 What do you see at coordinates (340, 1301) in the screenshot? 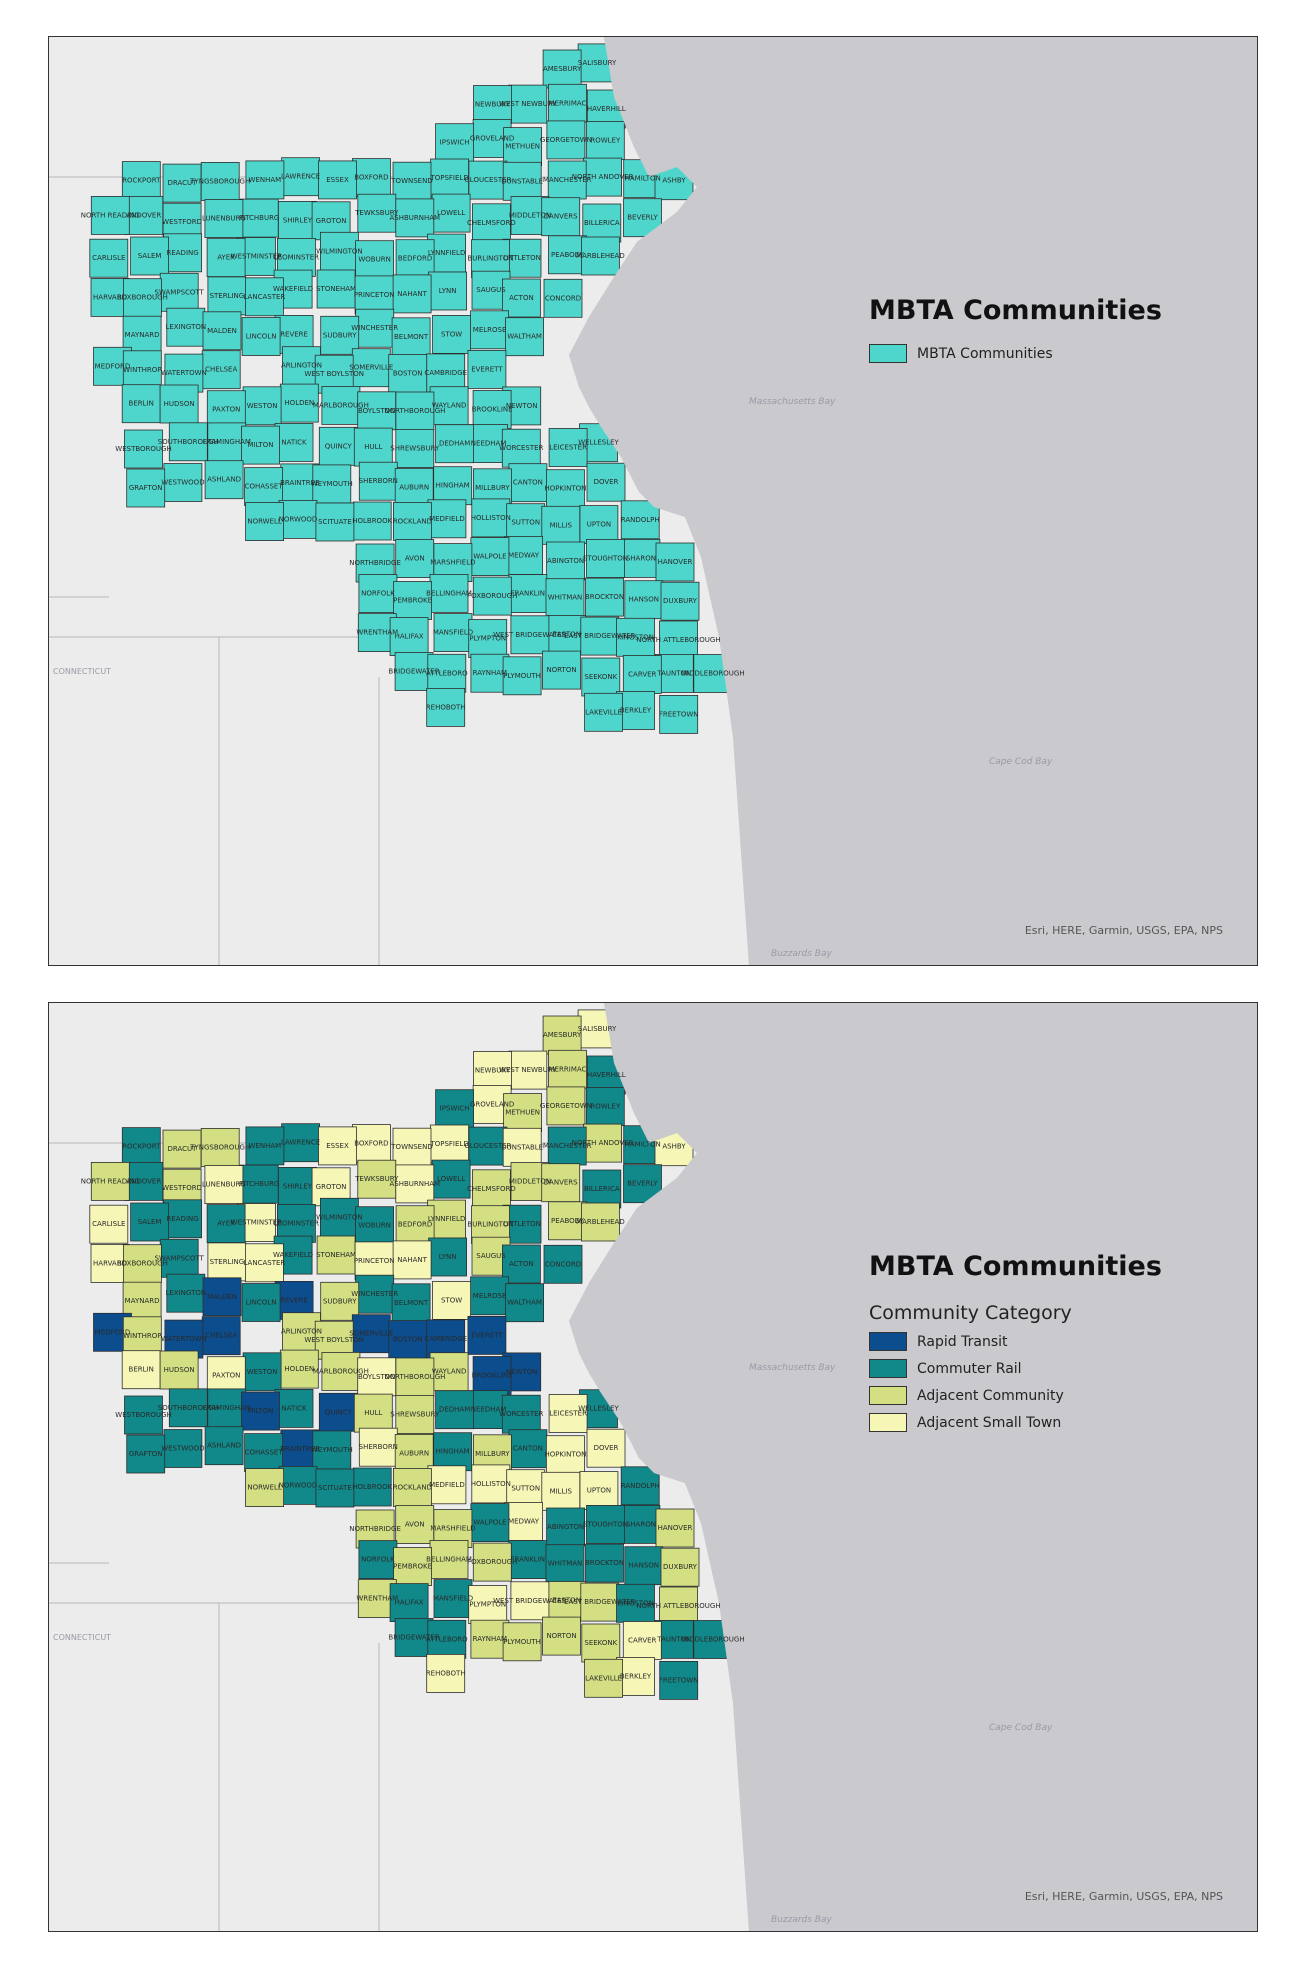
I see `town-sudbury` at bounding box center [340, 1301].